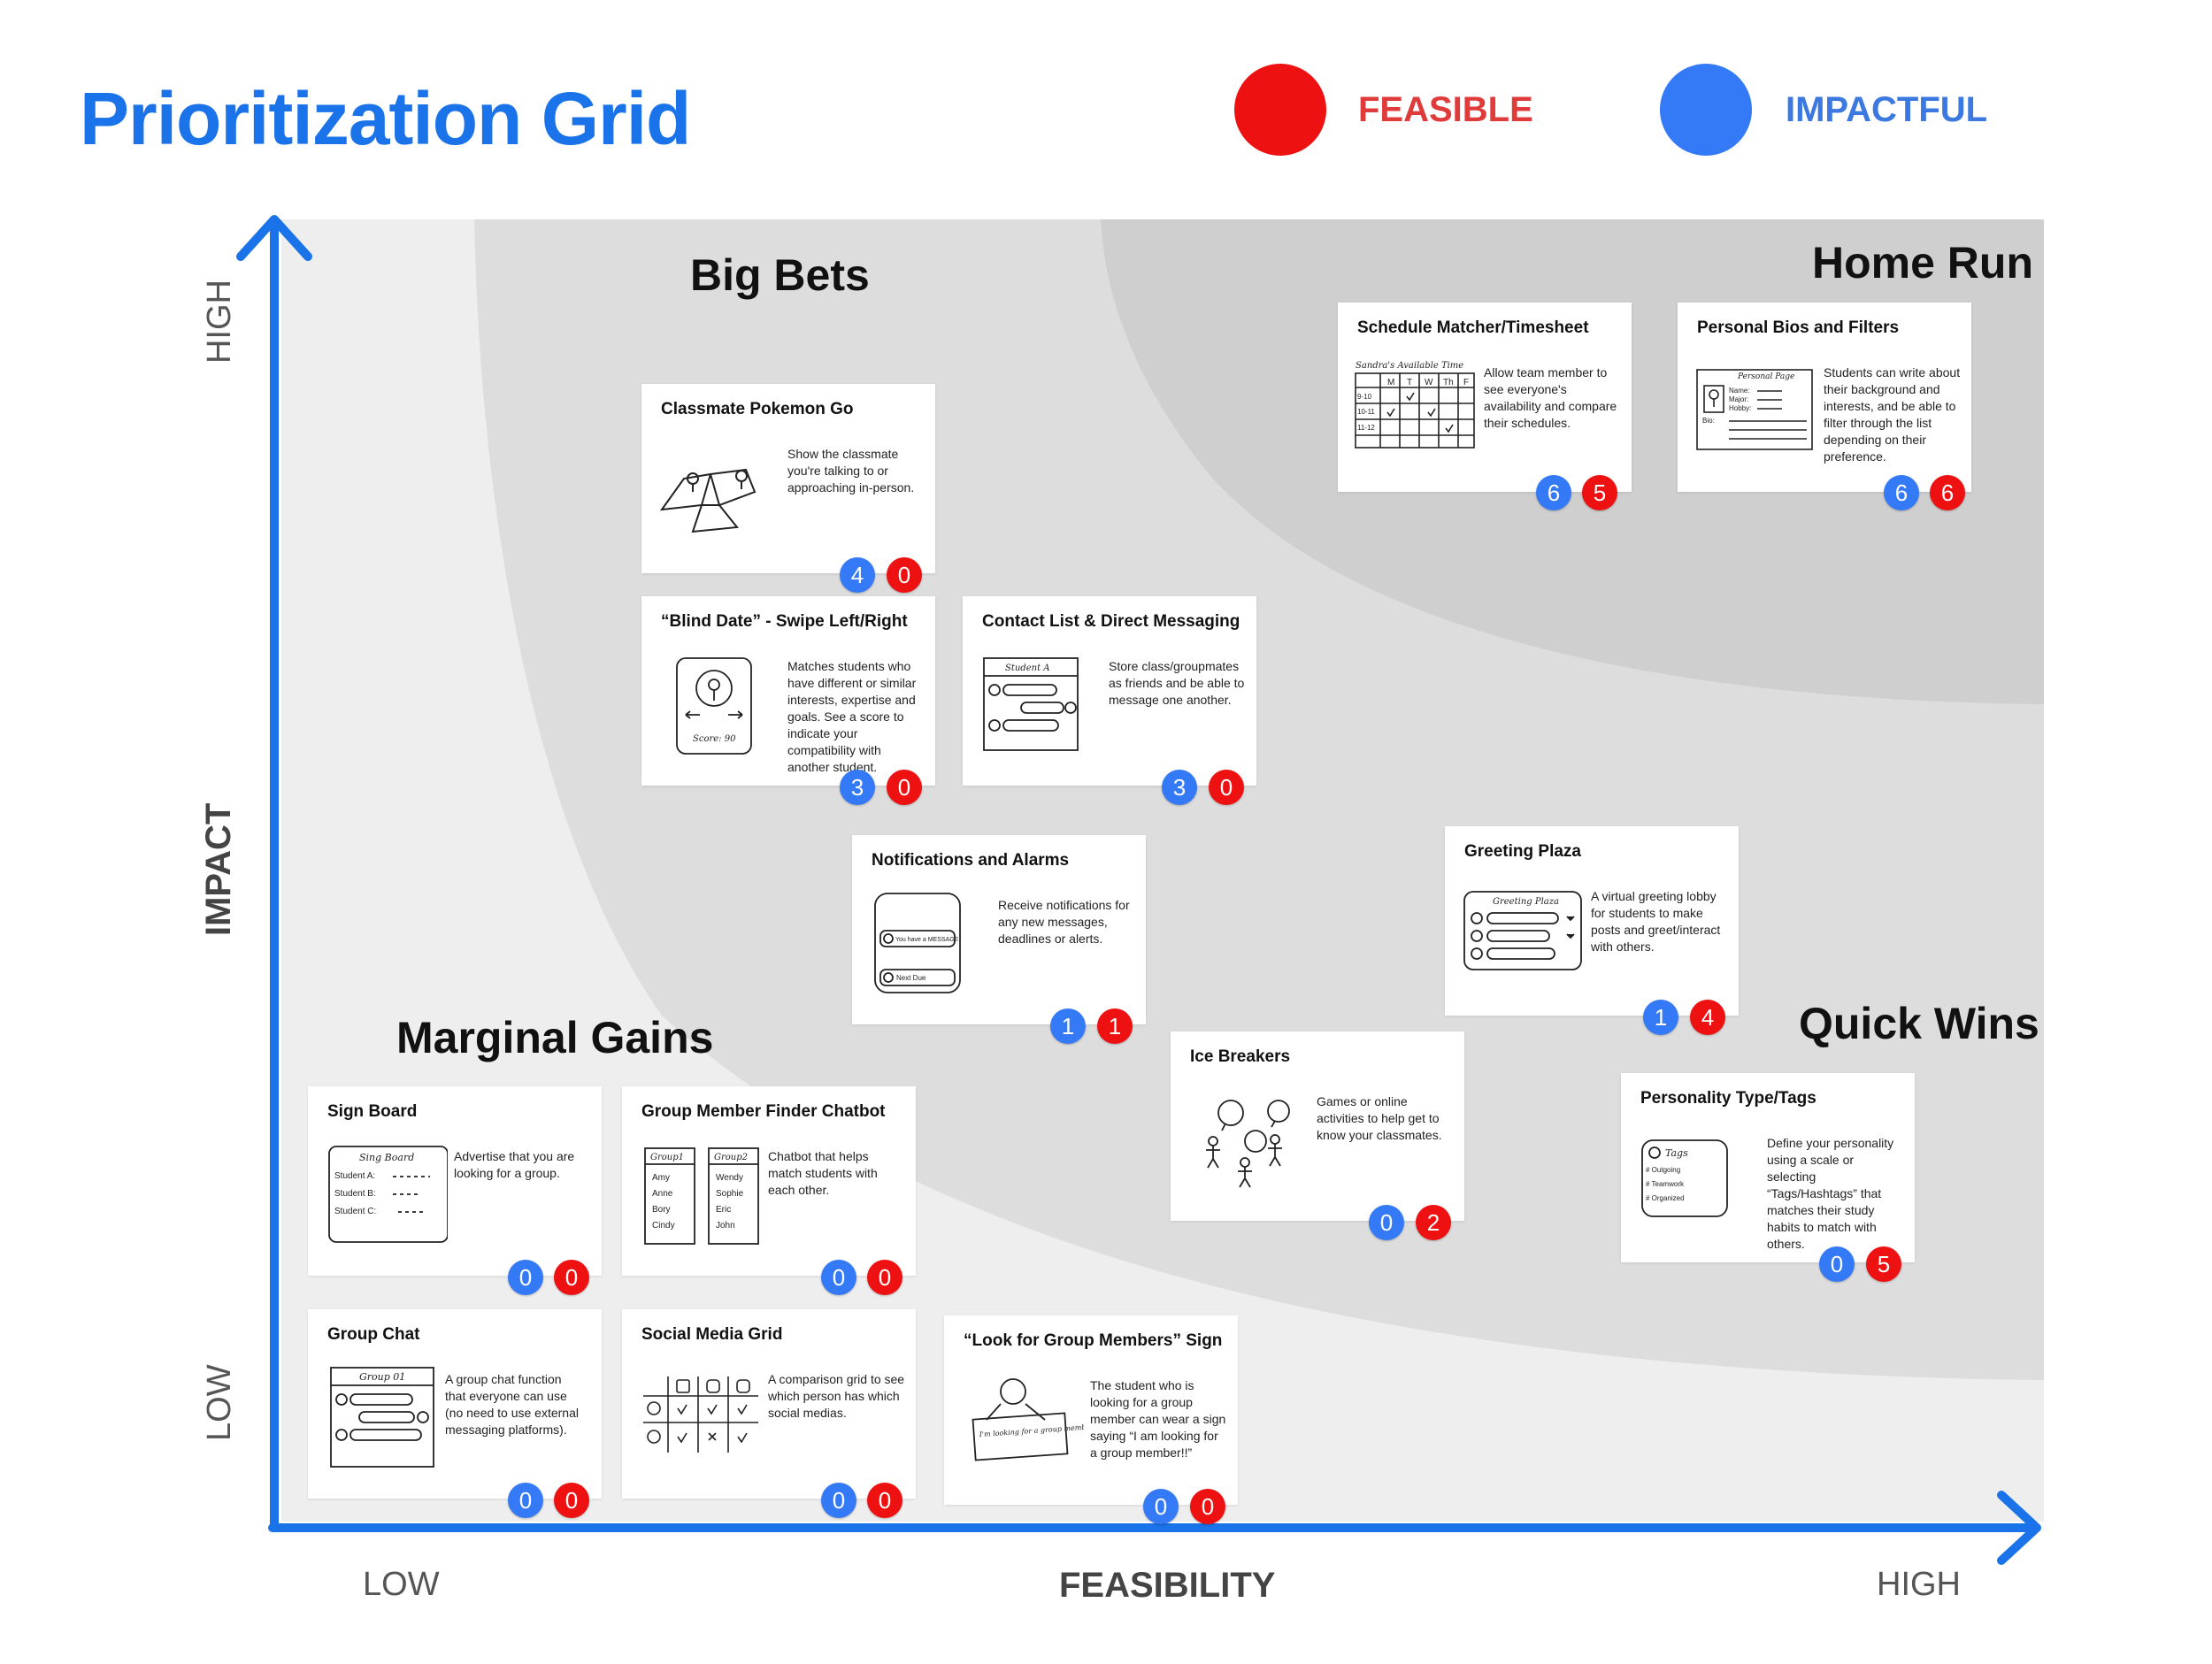 This screenshot has height=1664, width=2212. Describe the element at coordinates (664, 1226) in the screenshot. I see `svg-text: Cindy` at that location.